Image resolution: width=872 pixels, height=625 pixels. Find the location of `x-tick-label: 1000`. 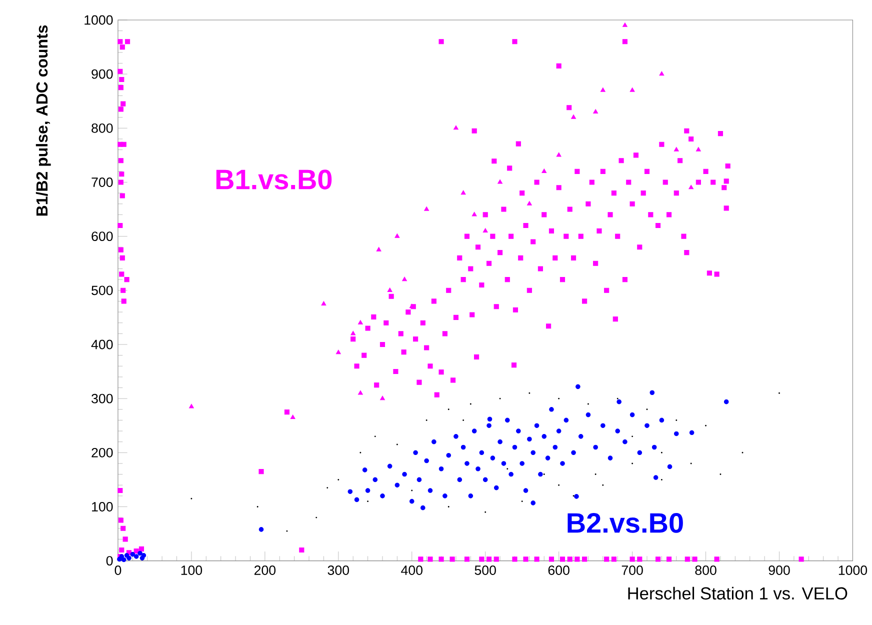

x-tick-label: 1000 is located at coordinates (853, 571).